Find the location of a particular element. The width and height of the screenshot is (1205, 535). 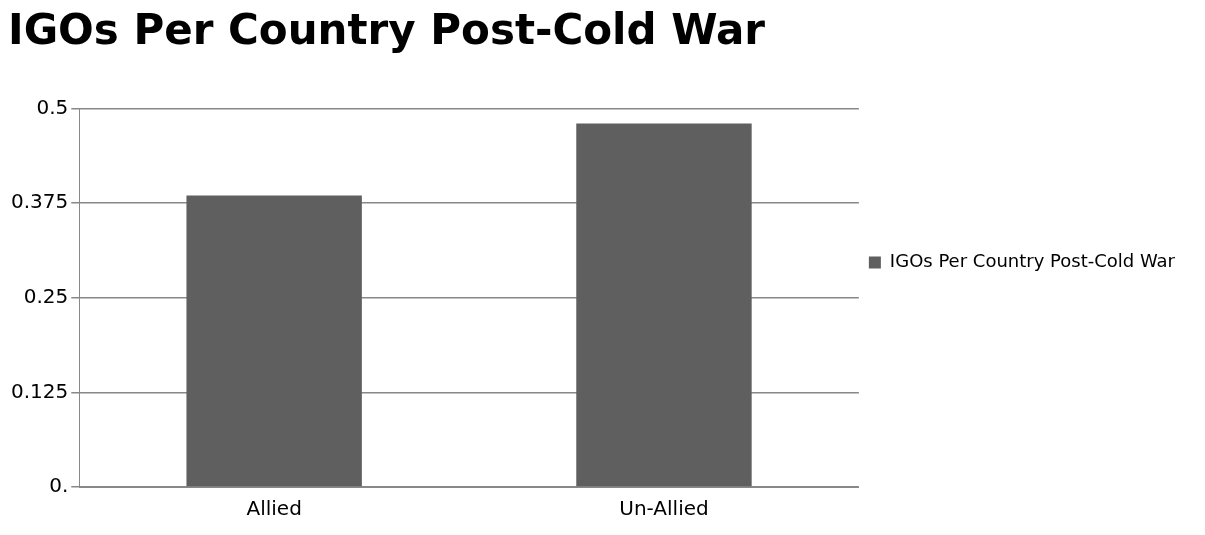

y-tick-label: 0. is located at coordinates (59, 485).